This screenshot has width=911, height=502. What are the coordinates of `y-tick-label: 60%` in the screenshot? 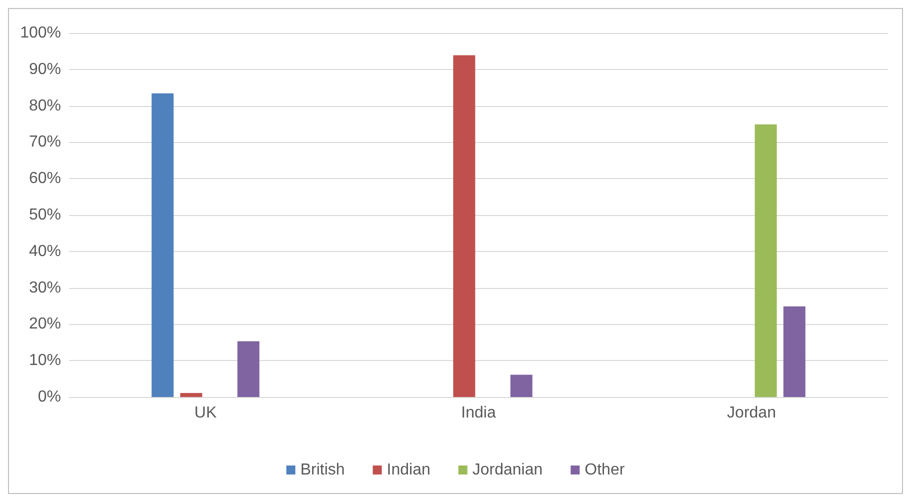 It's located at (44, 179).